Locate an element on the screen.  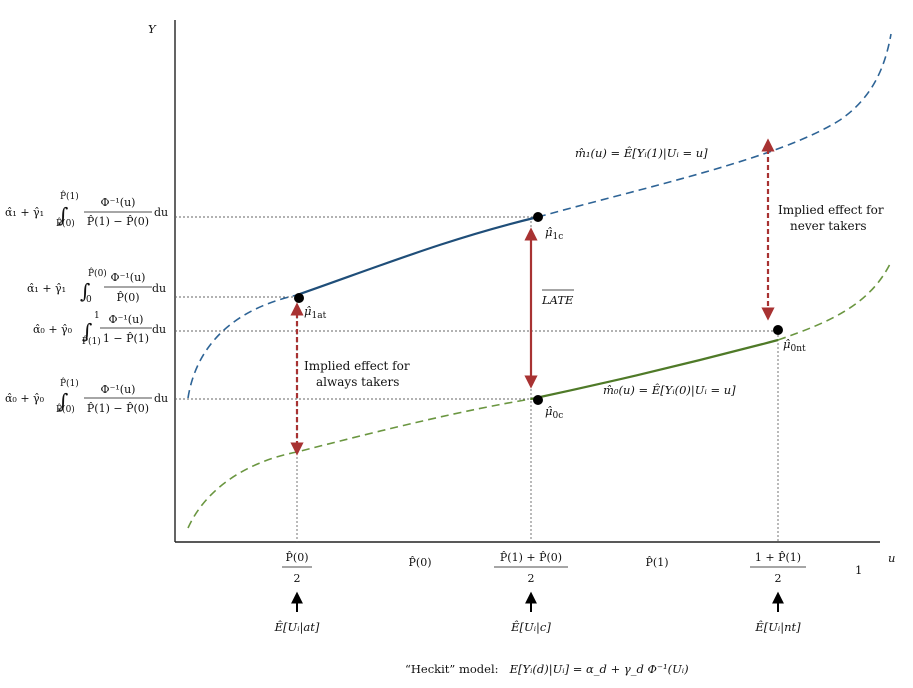
label-mu-1at: μ̂1at is located at coordinates (315, 312).